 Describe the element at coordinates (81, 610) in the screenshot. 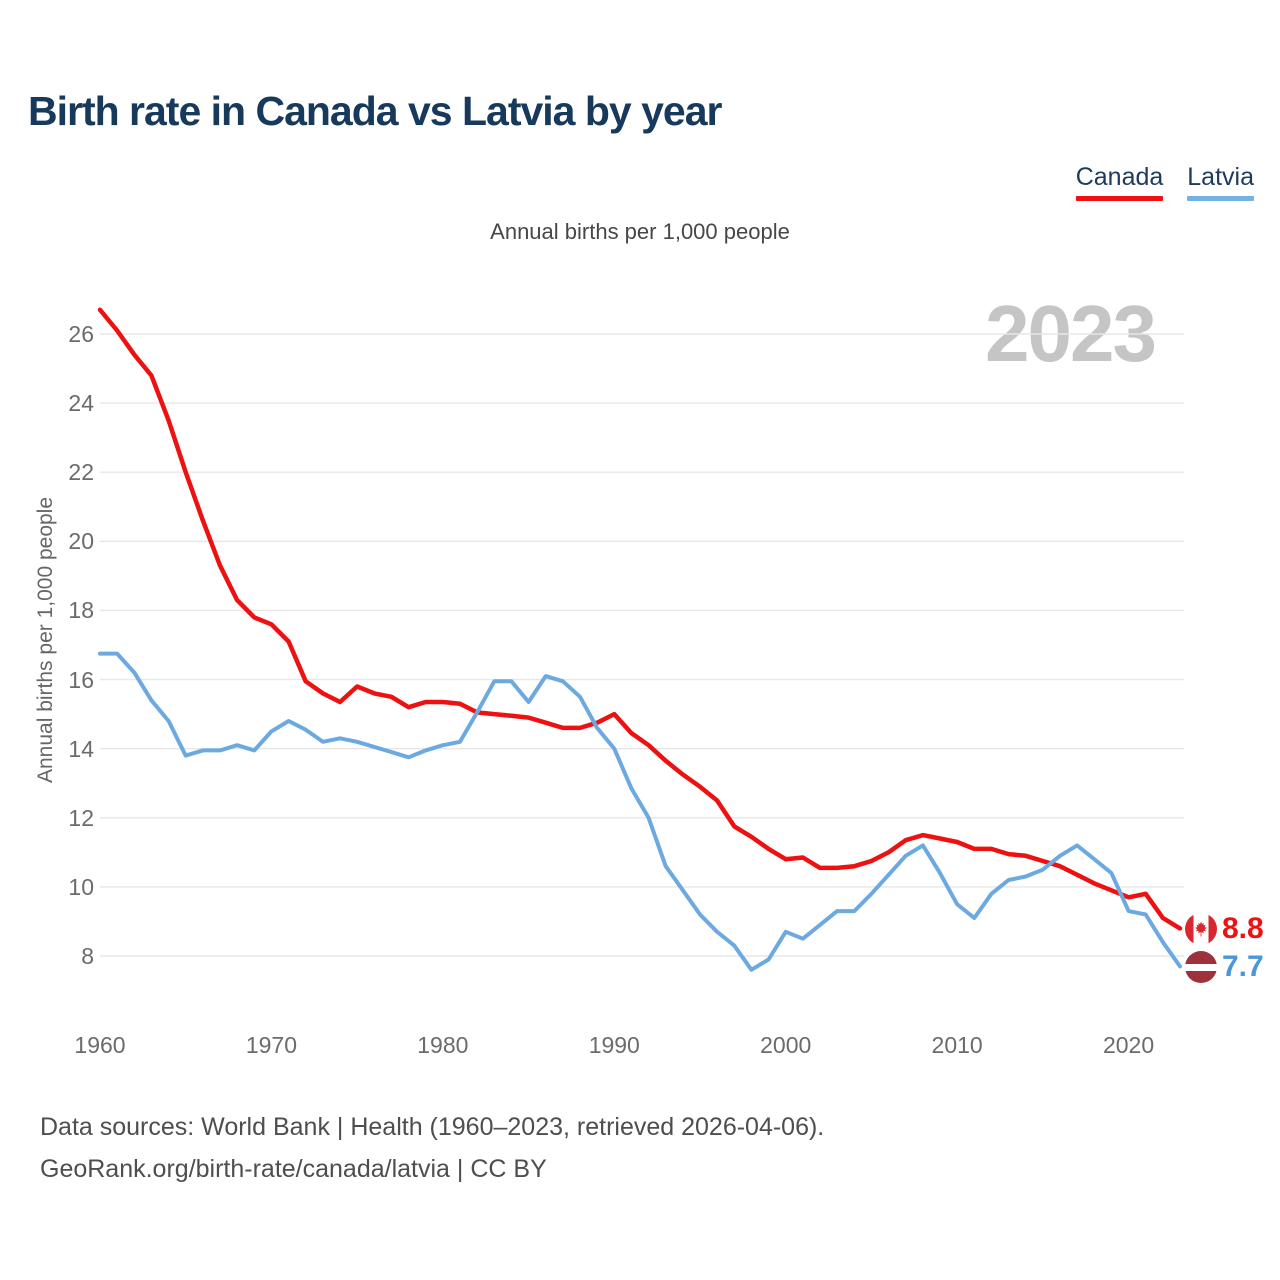

I see `y-tick-label: 18` at that location.